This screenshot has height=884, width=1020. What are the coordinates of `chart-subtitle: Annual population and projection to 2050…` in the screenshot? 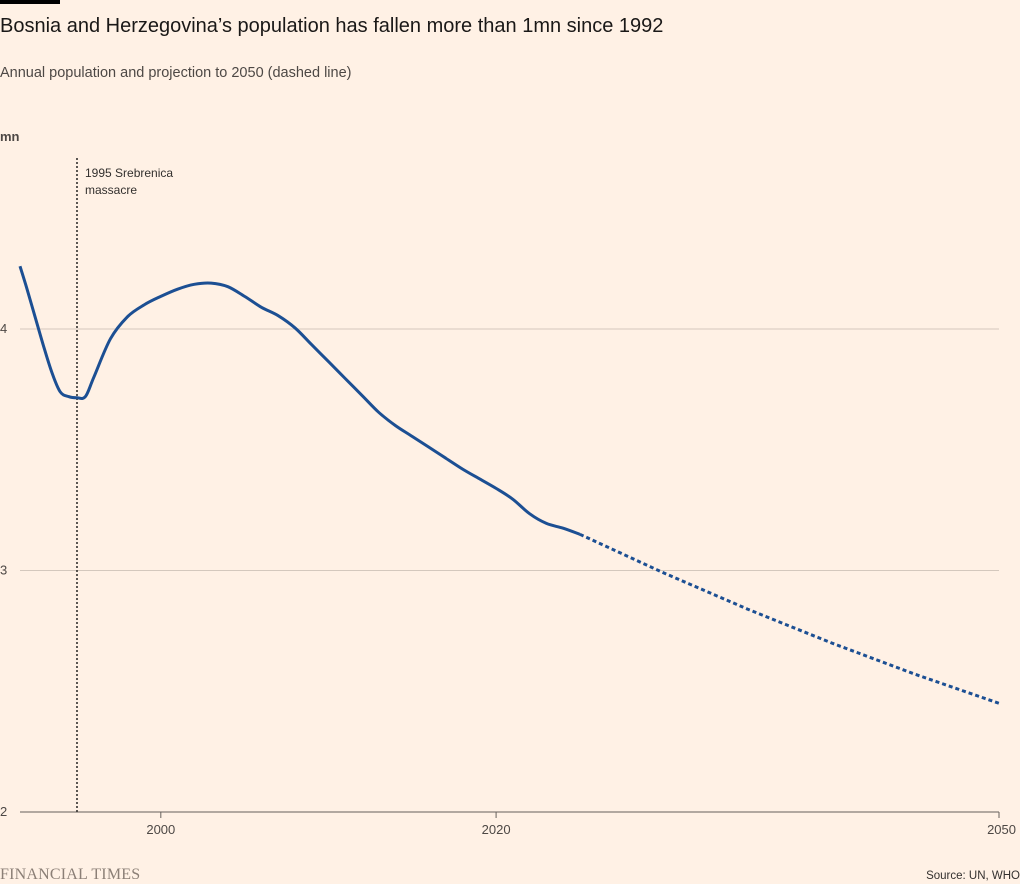 It's located at (176, 73).